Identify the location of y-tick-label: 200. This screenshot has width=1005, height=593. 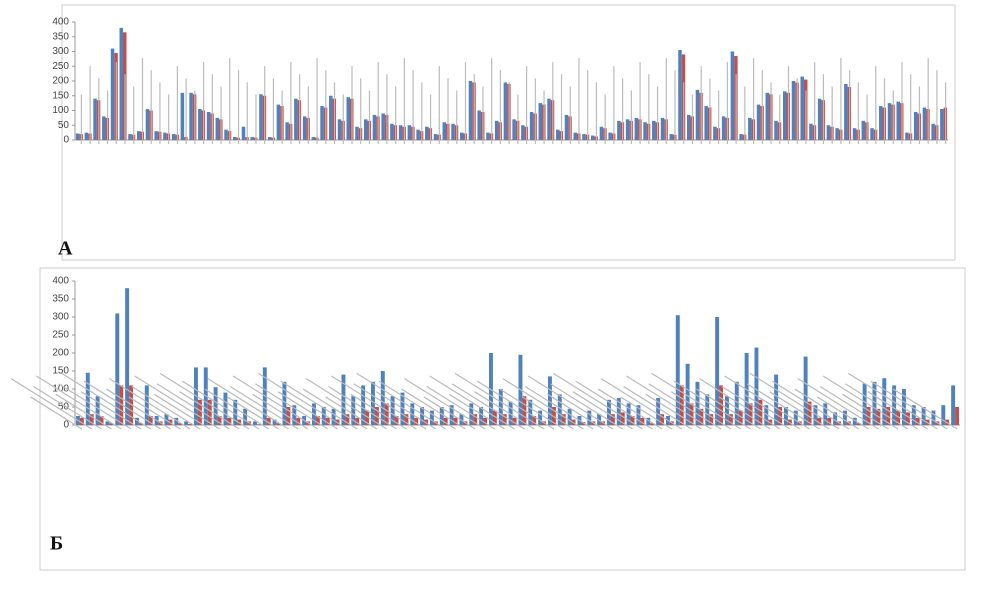
(60, 81).